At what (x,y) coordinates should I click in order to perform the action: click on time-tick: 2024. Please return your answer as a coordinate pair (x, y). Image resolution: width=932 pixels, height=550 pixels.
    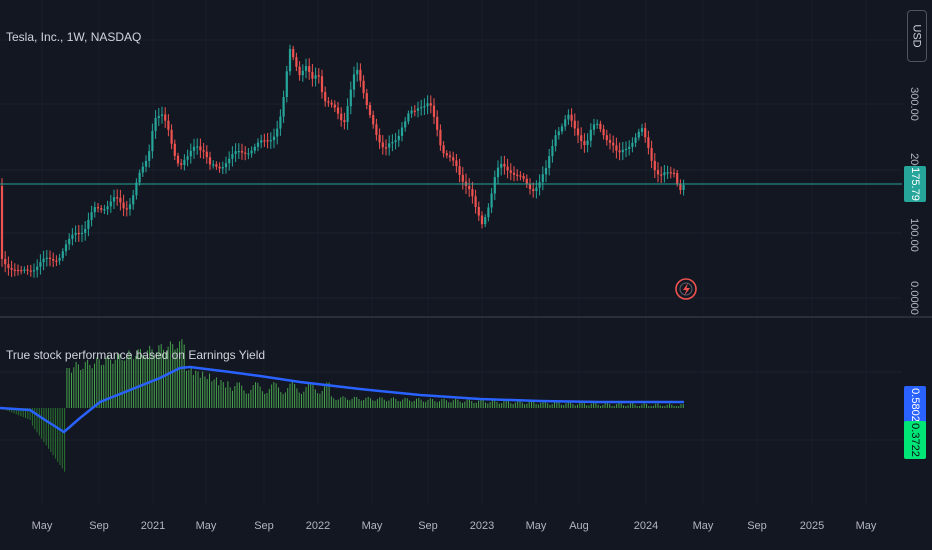
    Looking at the image, I should click on (646, 526).